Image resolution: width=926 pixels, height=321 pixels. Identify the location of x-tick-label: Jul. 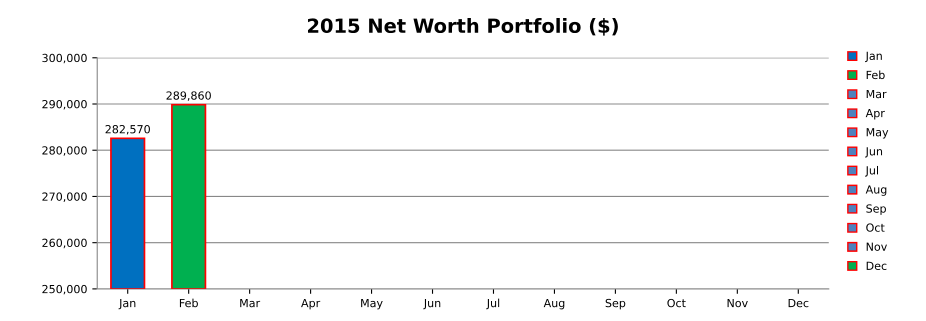
(493, 304).